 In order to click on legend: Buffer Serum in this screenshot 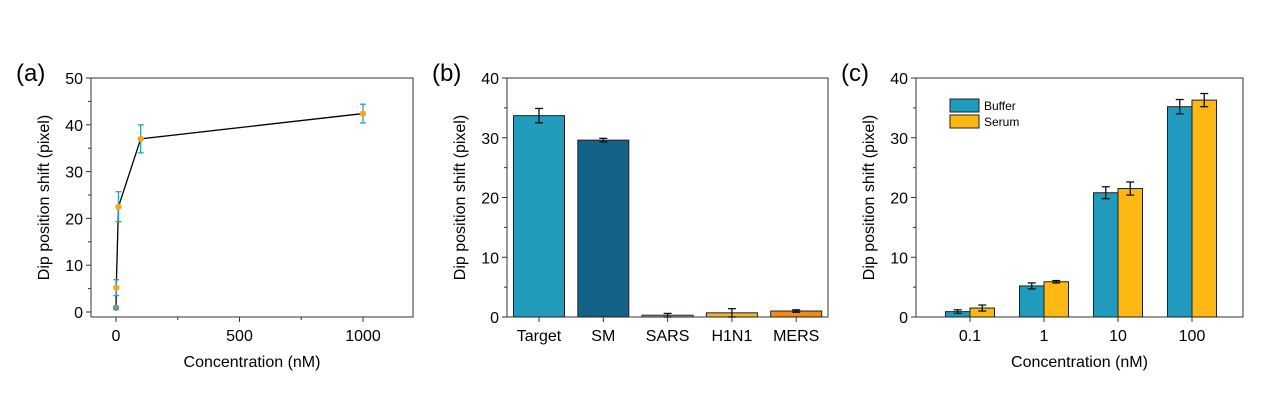, I will do `click(984, 113)`.